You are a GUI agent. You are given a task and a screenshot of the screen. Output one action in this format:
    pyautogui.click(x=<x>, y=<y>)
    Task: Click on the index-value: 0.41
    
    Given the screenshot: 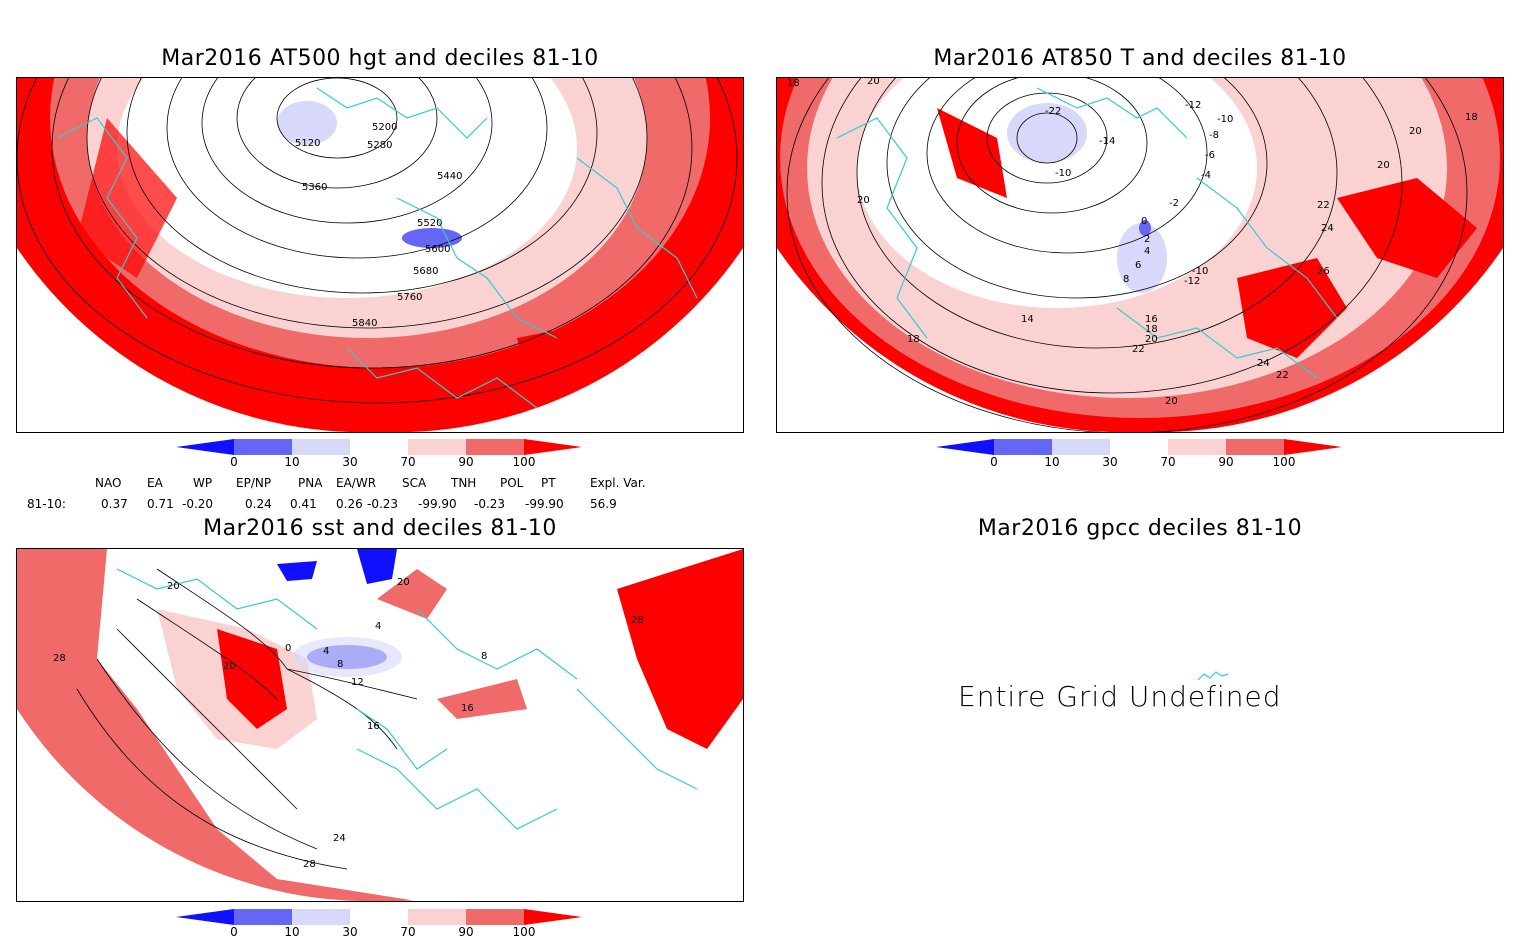 What is the action you would take?
    pyautogui.click(x=303, y=504)
    